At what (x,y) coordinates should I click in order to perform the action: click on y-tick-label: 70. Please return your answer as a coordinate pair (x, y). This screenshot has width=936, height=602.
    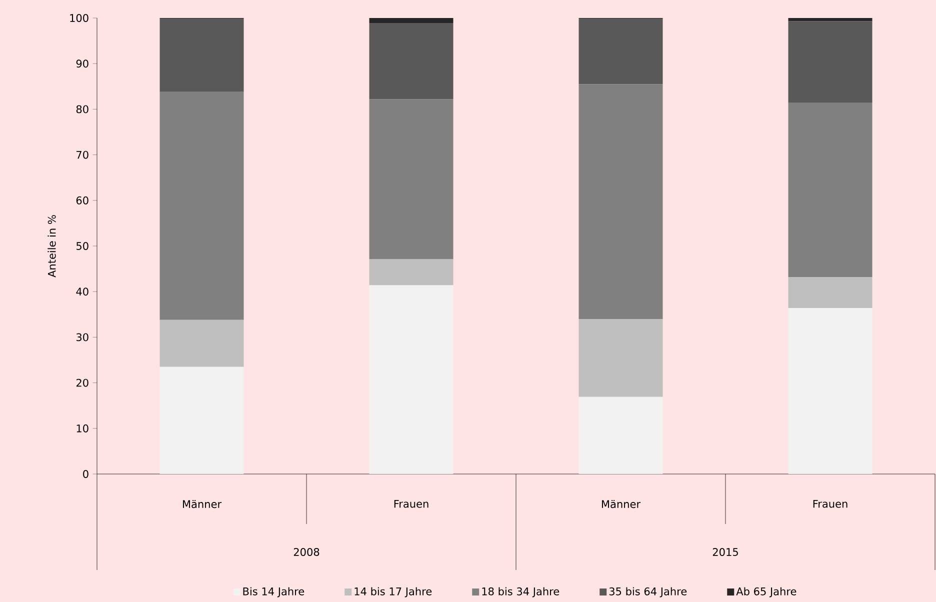
    Looking at the image, I should click on (82, 154).